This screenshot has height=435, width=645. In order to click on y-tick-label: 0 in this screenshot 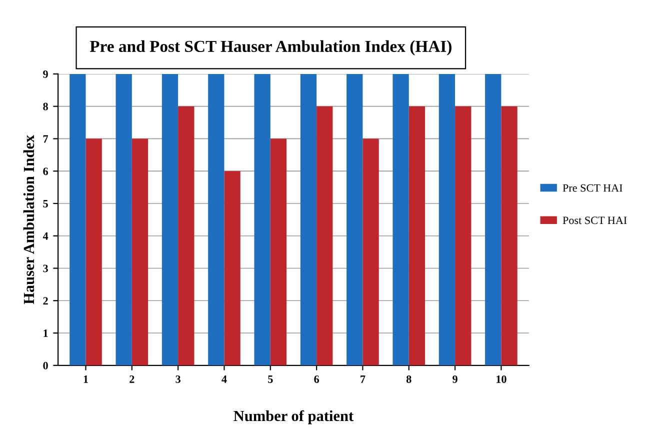, I will do `click(45, 366)`.